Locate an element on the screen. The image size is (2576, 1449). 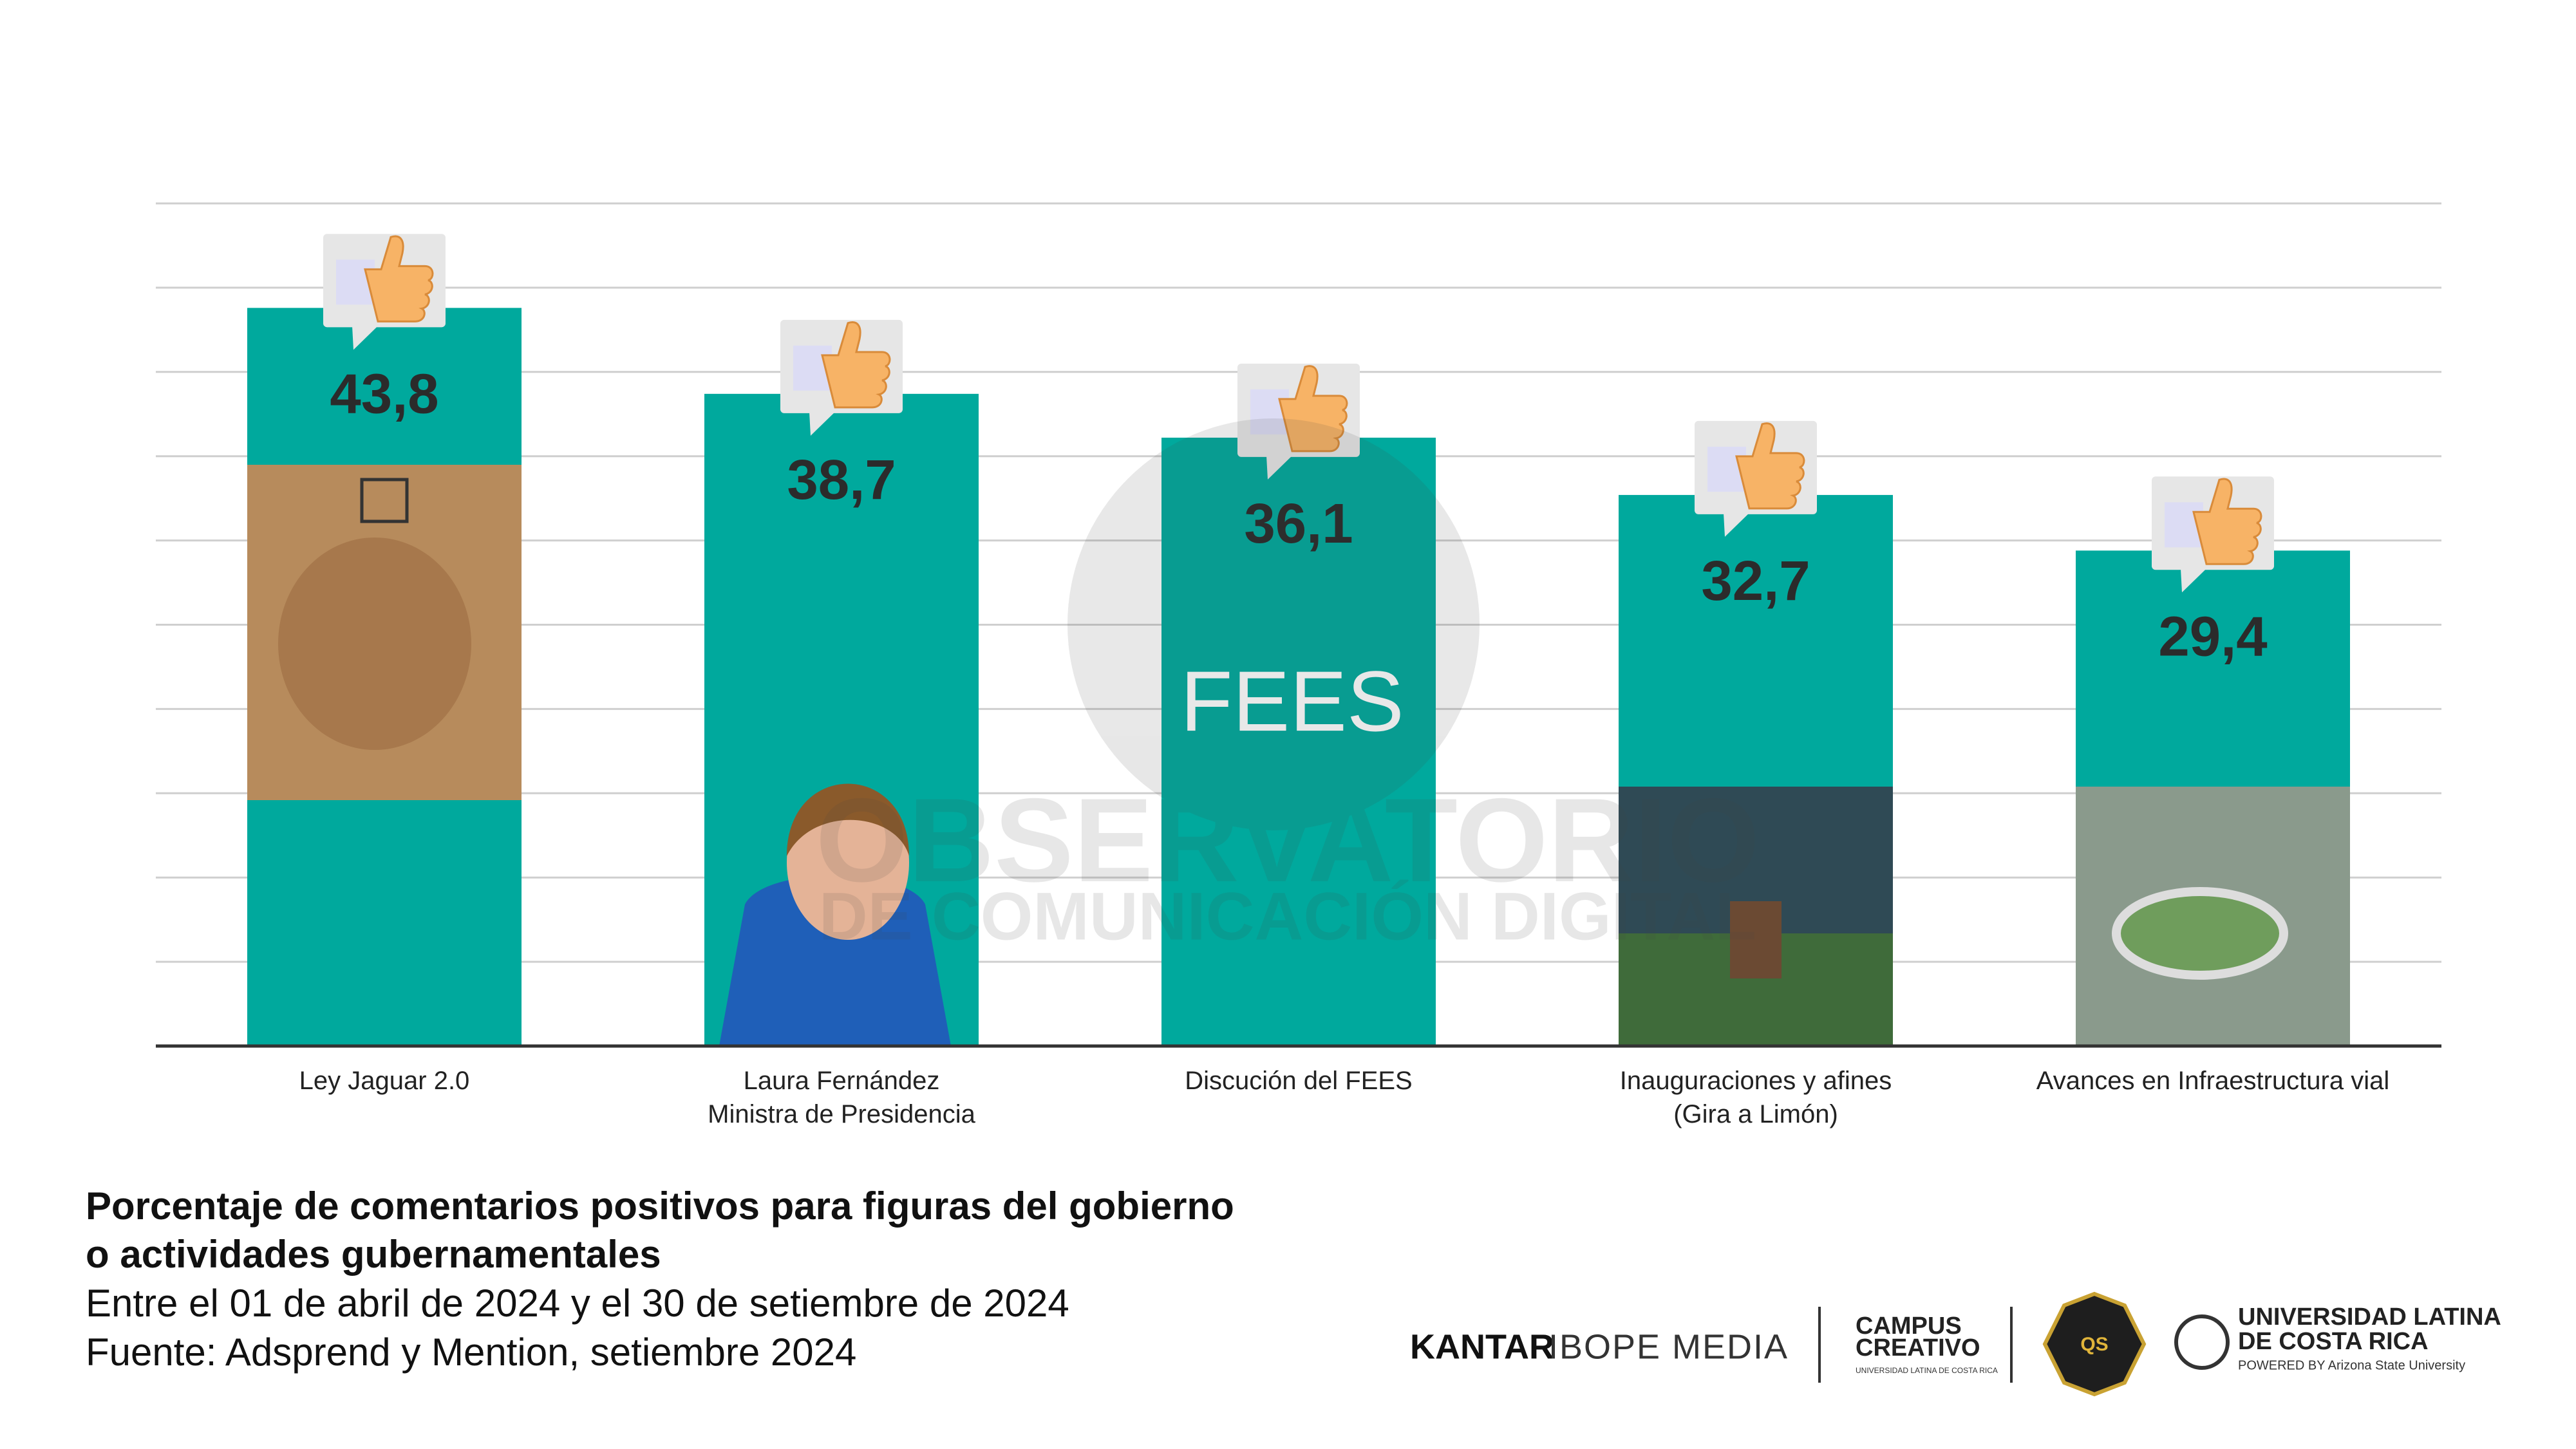
bar-annotation: FEES is located at coordinates (1292, 701).